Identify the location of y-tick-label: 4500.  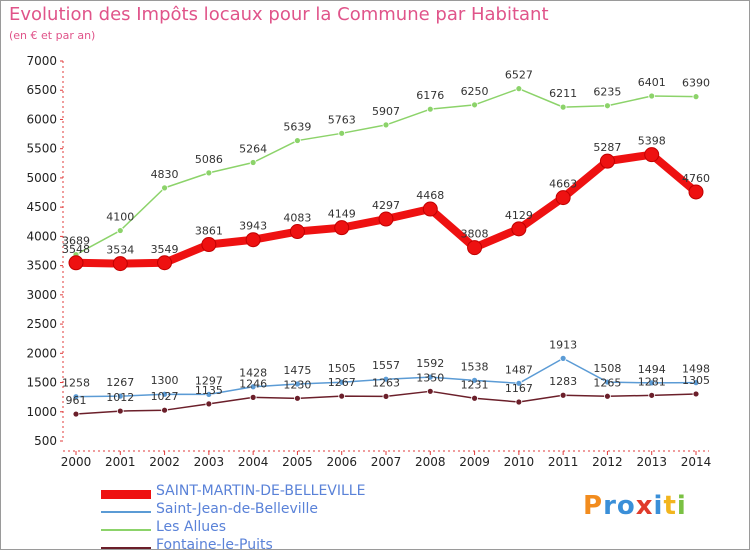
(41, 207).